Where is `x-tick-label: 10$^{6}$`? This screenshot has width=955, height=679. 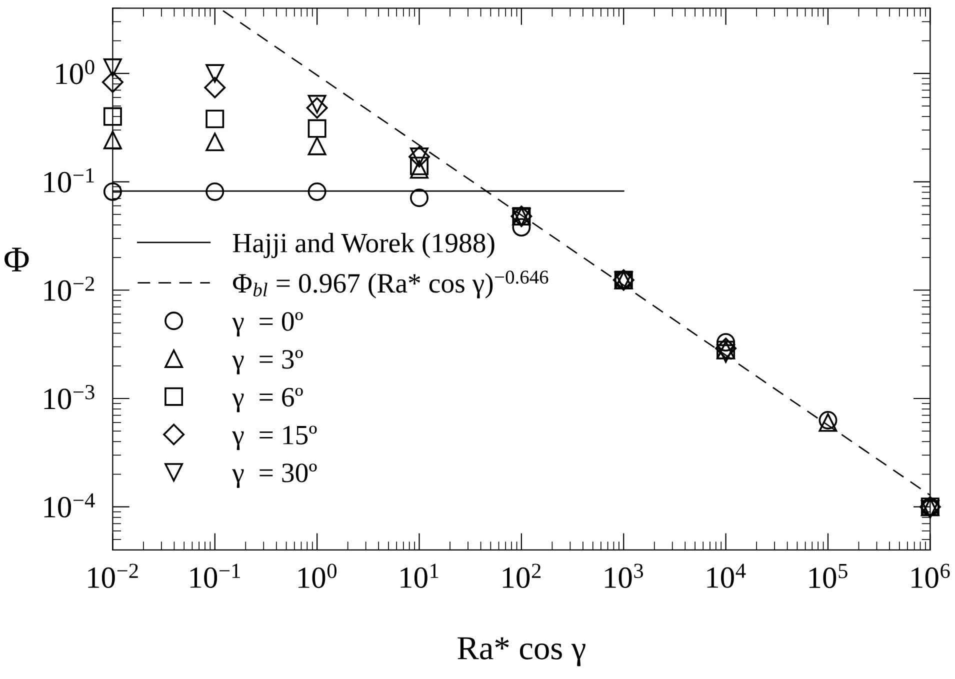
x-tick-label: 10$^{6}$ is located at coordinates (931, 576).